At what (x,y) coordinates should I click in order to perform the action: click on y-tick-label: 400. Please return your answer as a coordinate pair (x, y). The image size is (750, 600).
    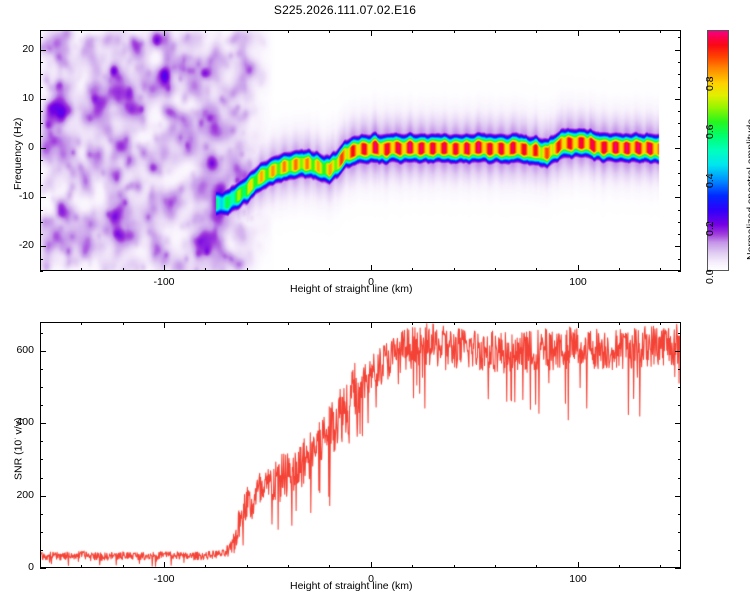
    Looking at the image, I should click on (25, 422).